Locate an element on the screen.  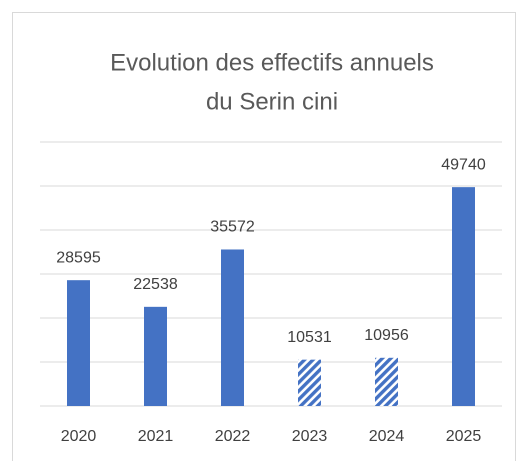
x-tick-label: 2024 is located at coordinates (387, 436).